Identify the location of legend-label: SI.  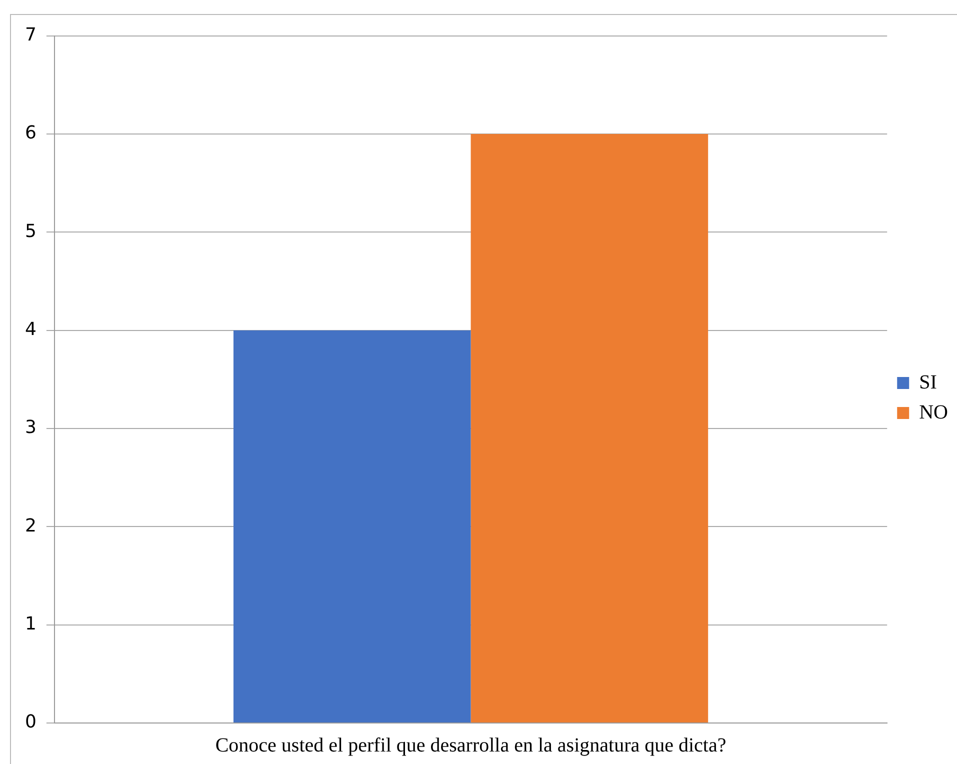
(928, 382).